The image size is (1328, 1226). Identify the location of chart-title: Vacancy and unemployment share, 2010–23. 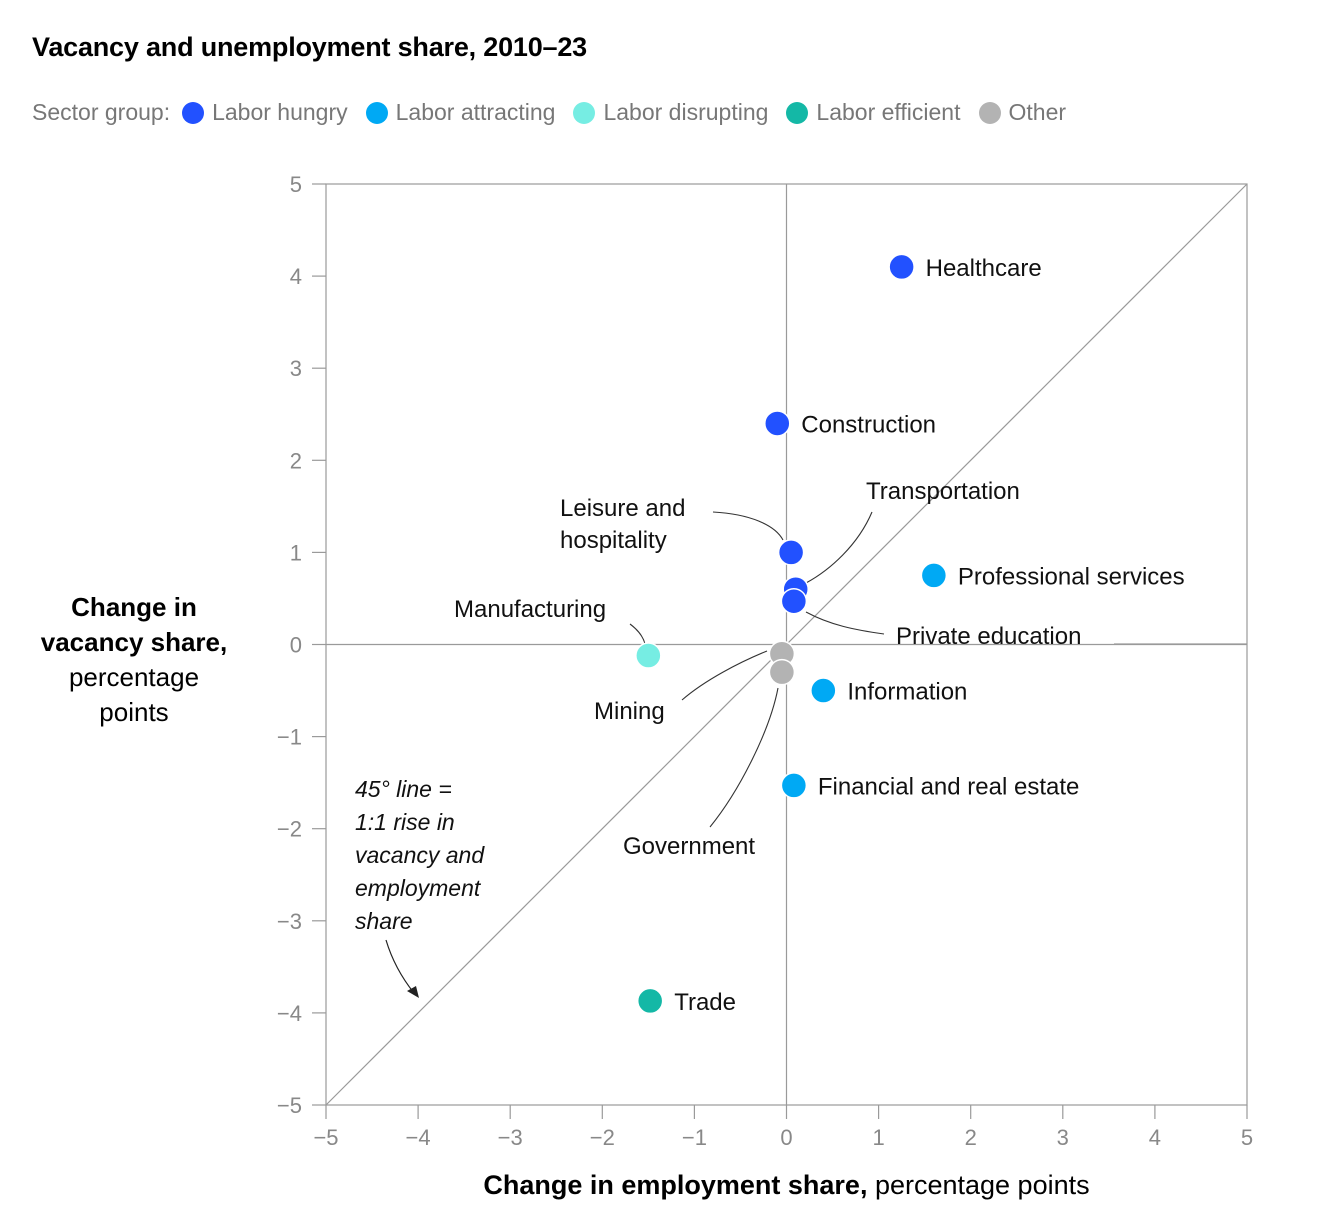
(309, 47).